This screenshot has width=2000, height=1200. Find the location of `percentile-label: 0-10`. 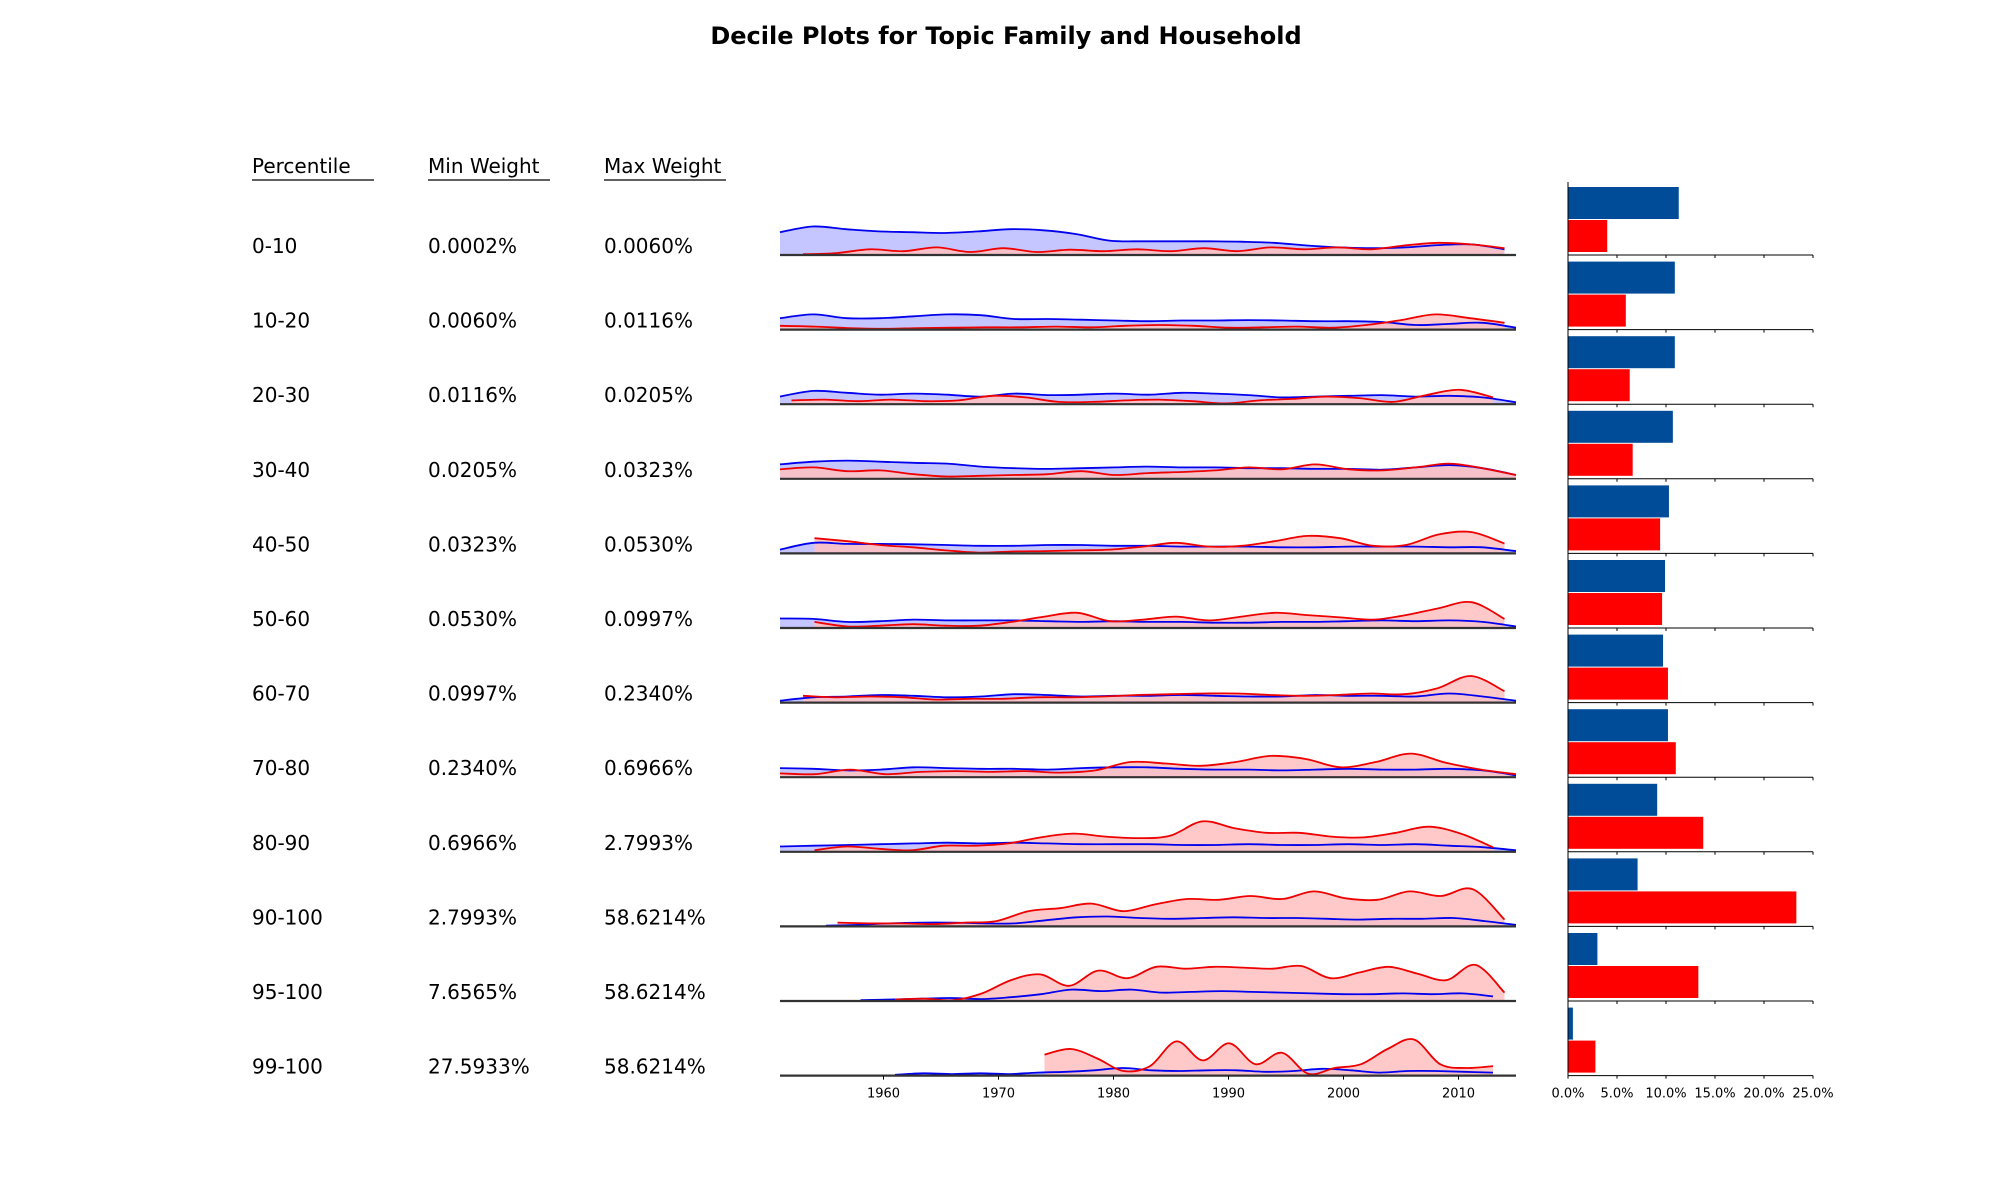

percentile-label: 0-10 is located at coordinates (274, 246).